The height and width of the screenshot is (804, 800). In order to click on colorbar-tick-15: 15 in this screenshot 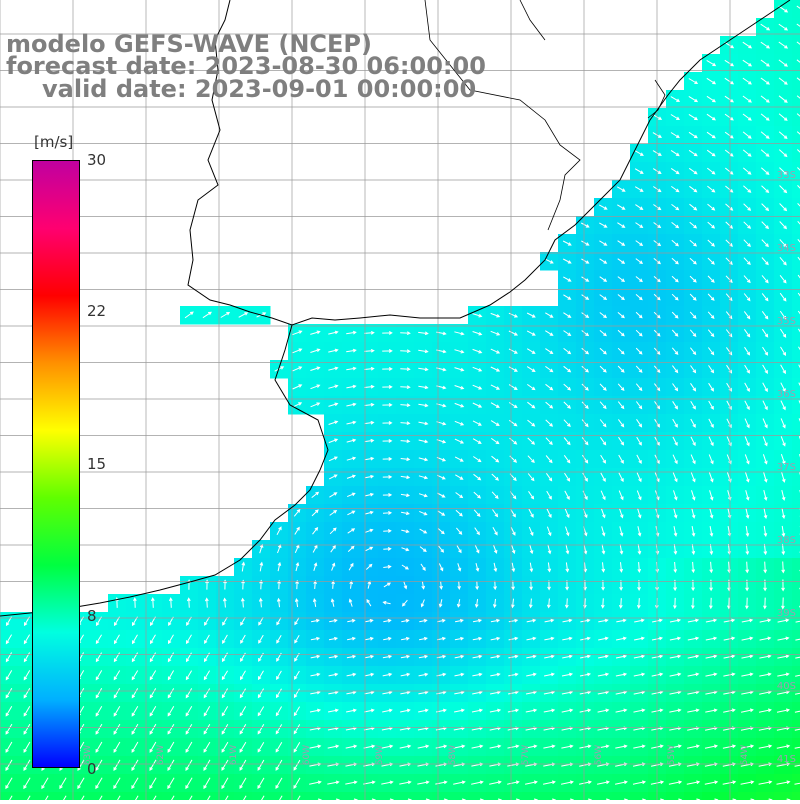, I will do `click(96, 464)`.